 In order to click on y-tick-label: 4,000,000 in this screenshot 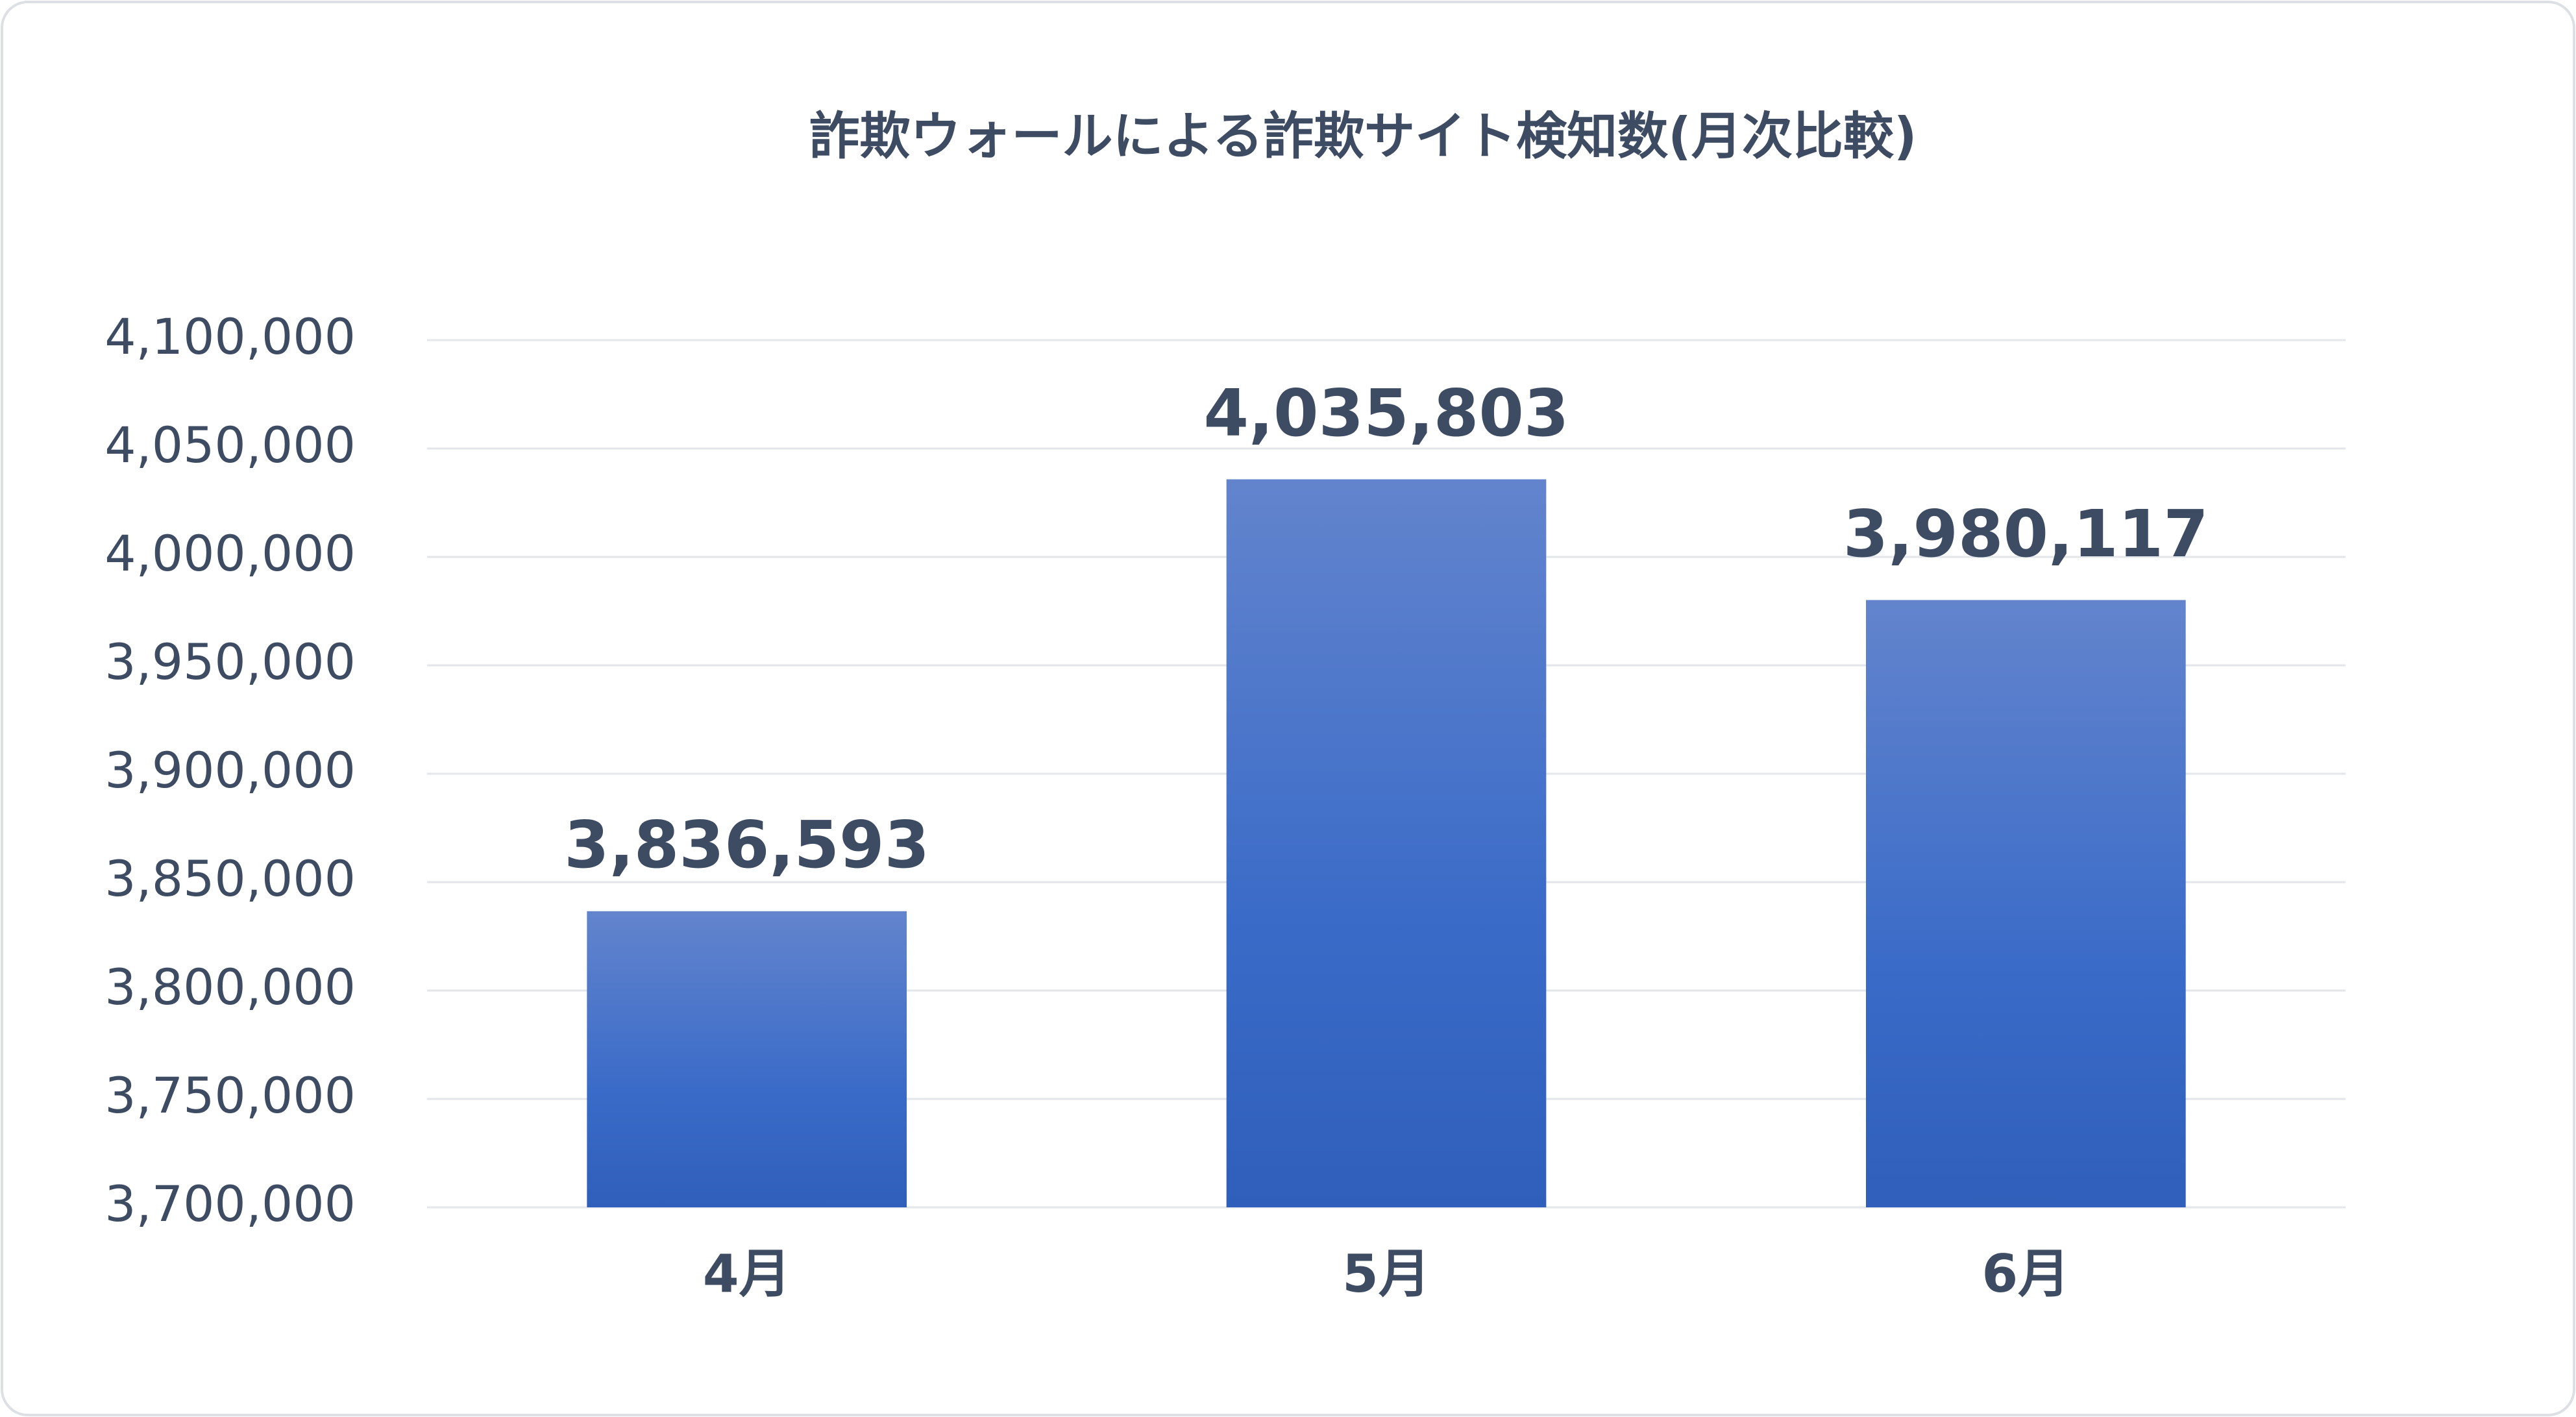, I will do `click(230, 553)`.